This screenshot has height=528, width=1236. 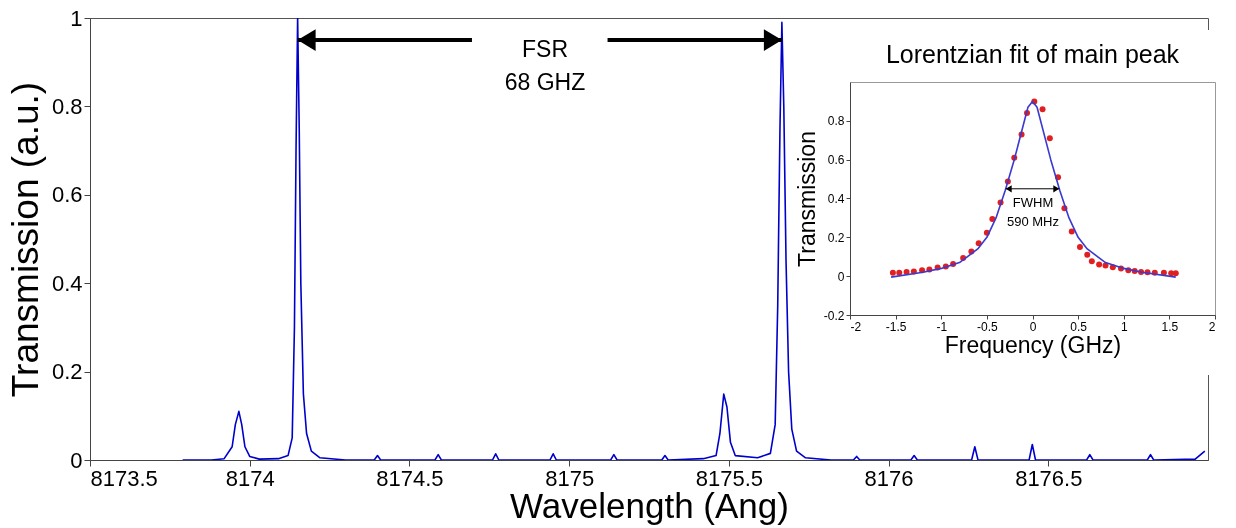 What do you see at coordinates (988, 326) in the screenshot?
I see `x-tick-label: -0.5` at bounding box center [988, 326].